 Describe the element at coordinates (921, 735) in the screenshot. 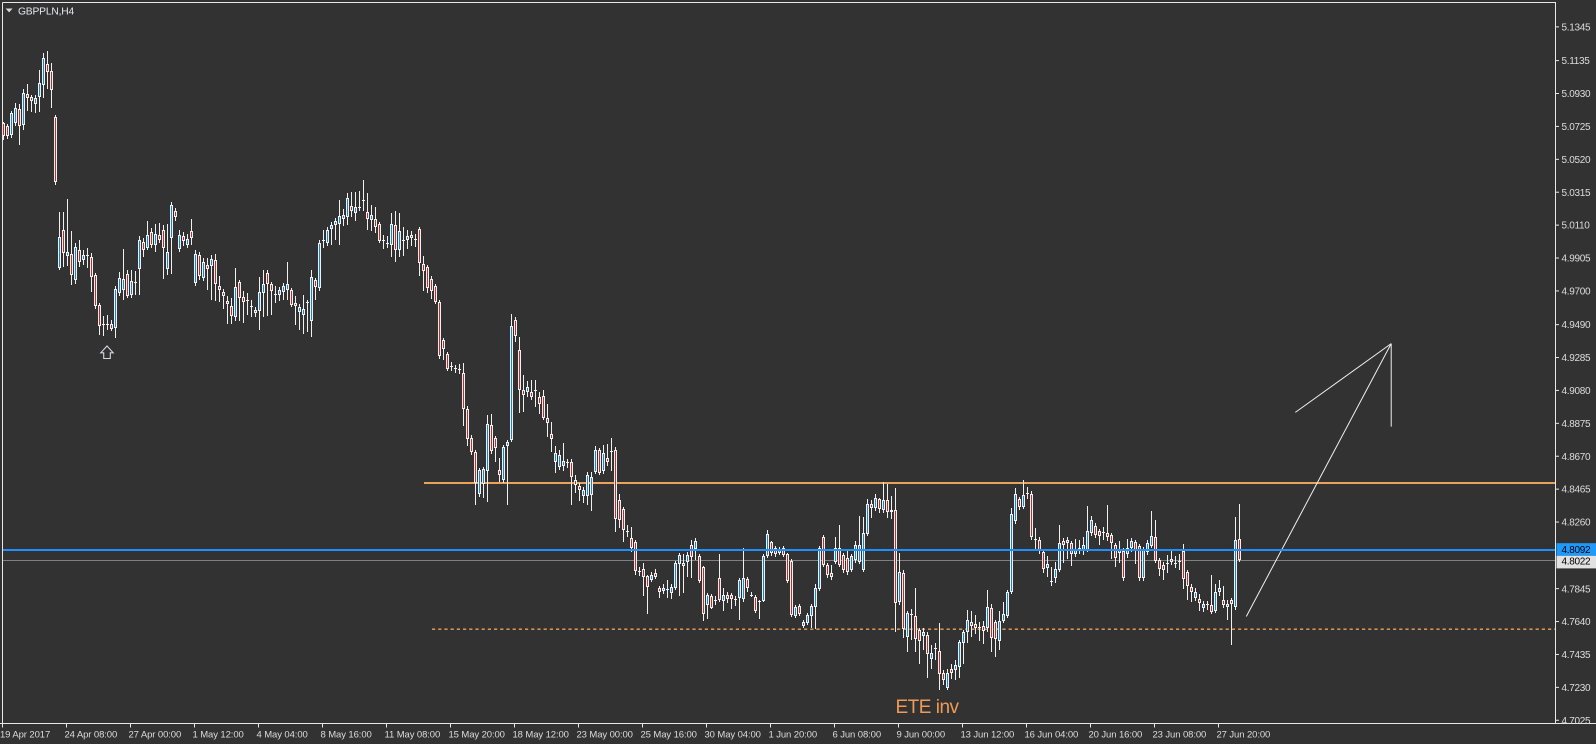

I see `svg-text: 9 Jun 00:00` at that location.